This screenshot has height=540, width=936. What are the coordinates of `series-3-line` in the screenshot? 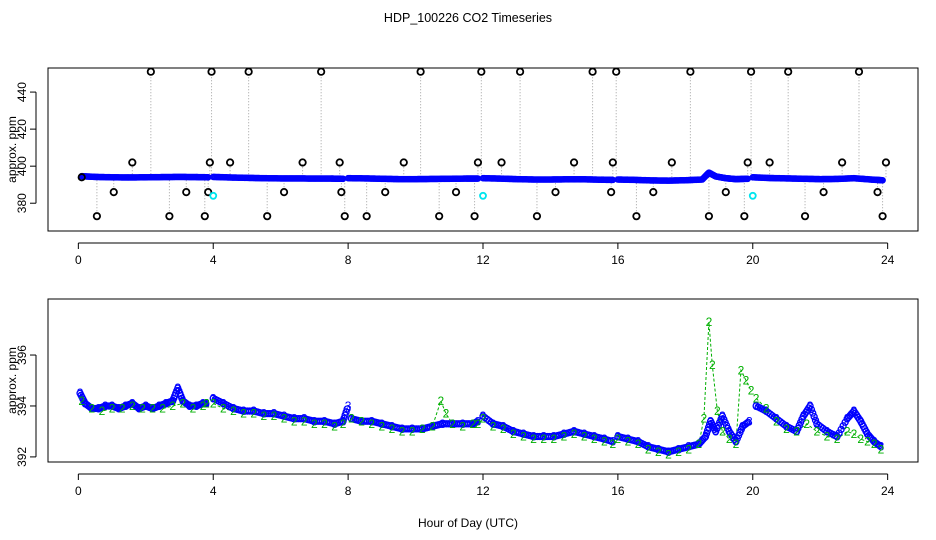 It's located at (818, 426).